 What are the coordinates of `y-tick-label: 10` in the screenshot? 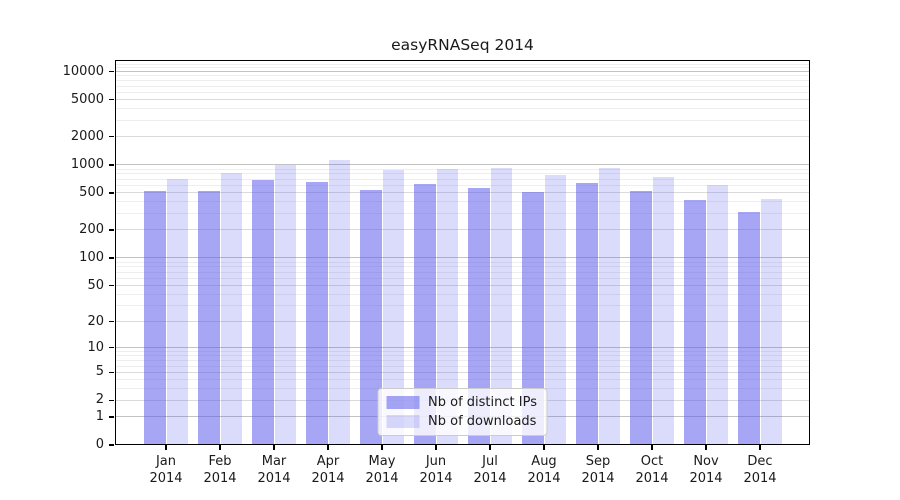 It's located at (95, 347).